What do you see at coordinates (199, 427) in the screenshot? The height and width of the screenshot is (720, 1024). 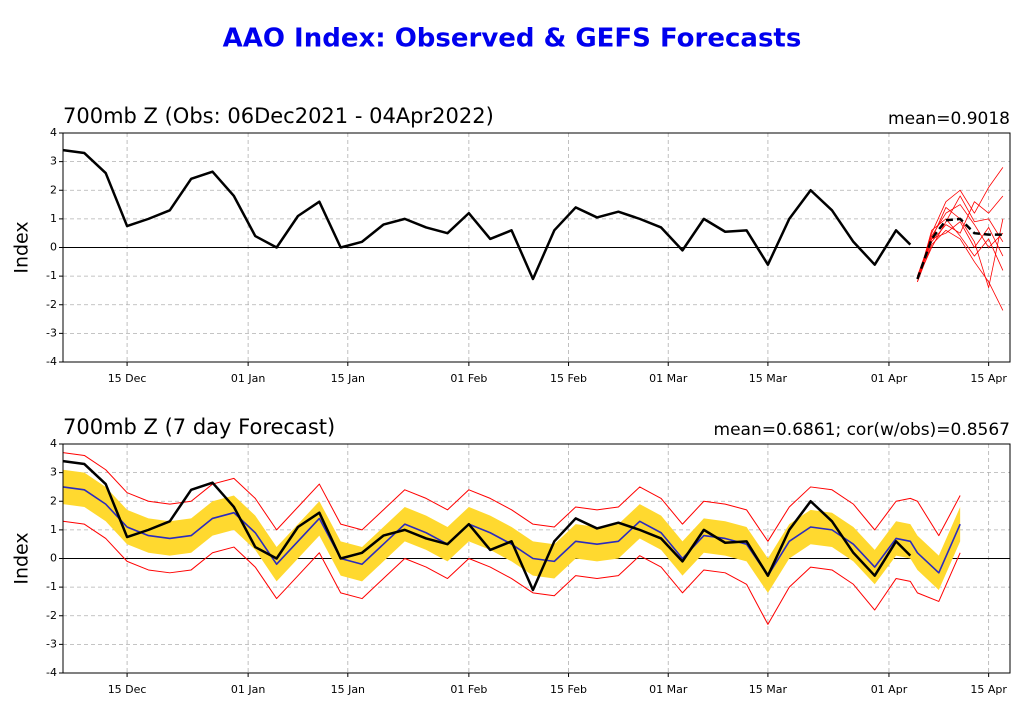 I see `panel-title: 700mb Z (7 day Forecast)` at bounding box center [199, 427].